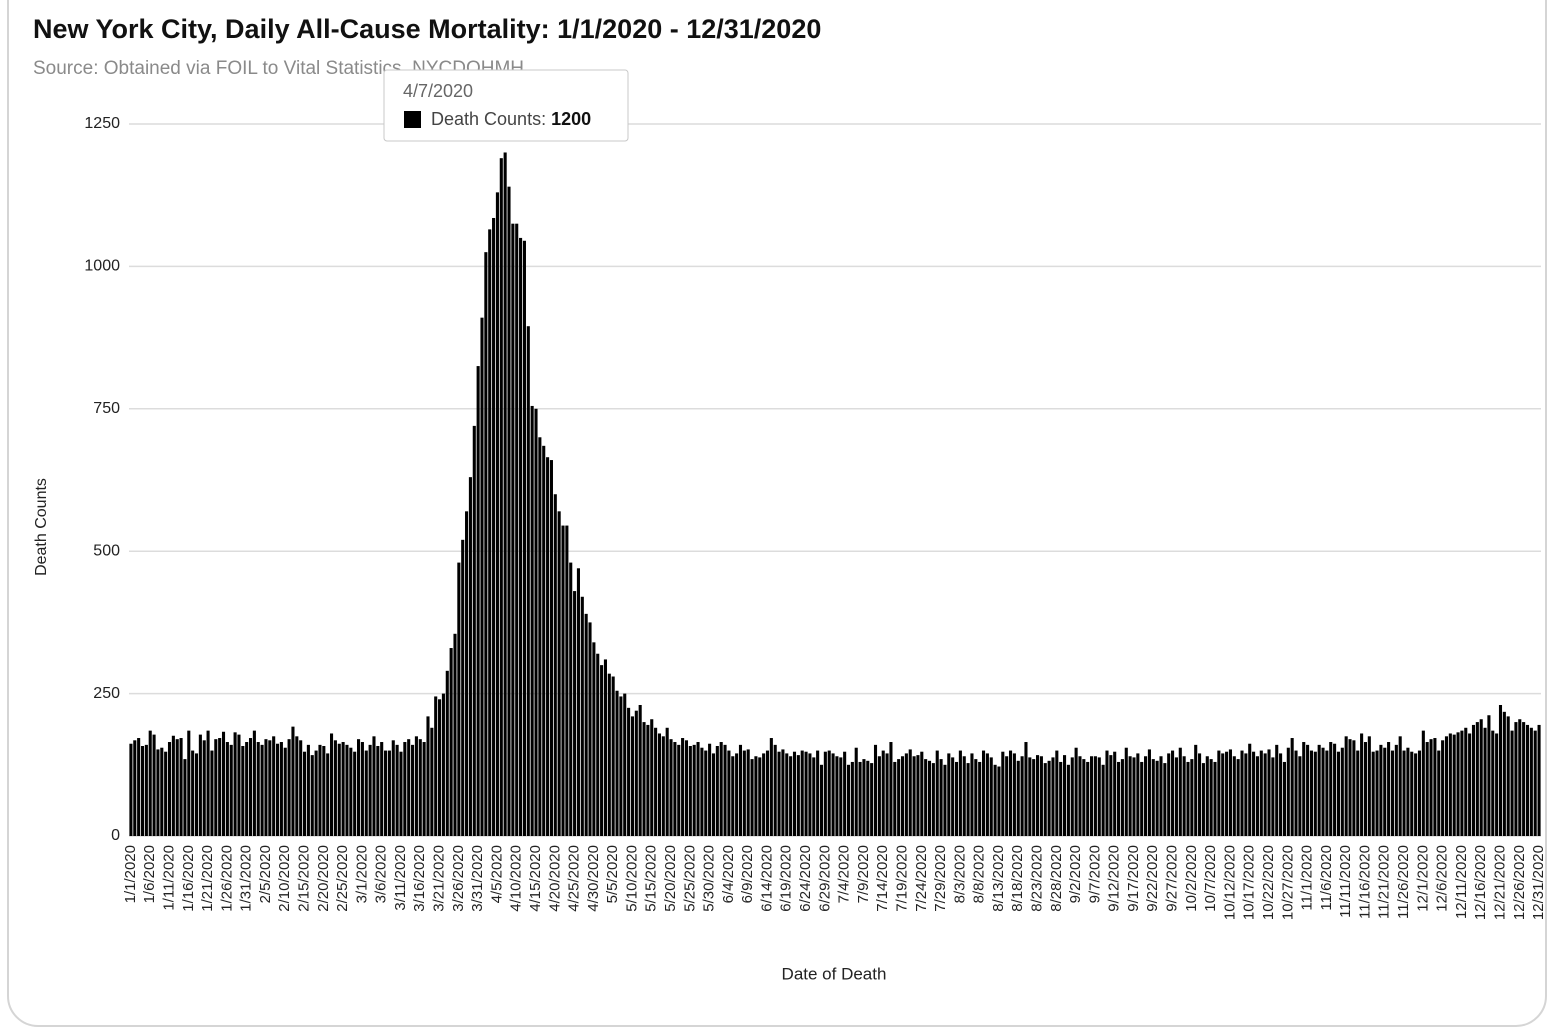  I want to click on x-tick-label: 12/16/2020, so click(1480, 882).